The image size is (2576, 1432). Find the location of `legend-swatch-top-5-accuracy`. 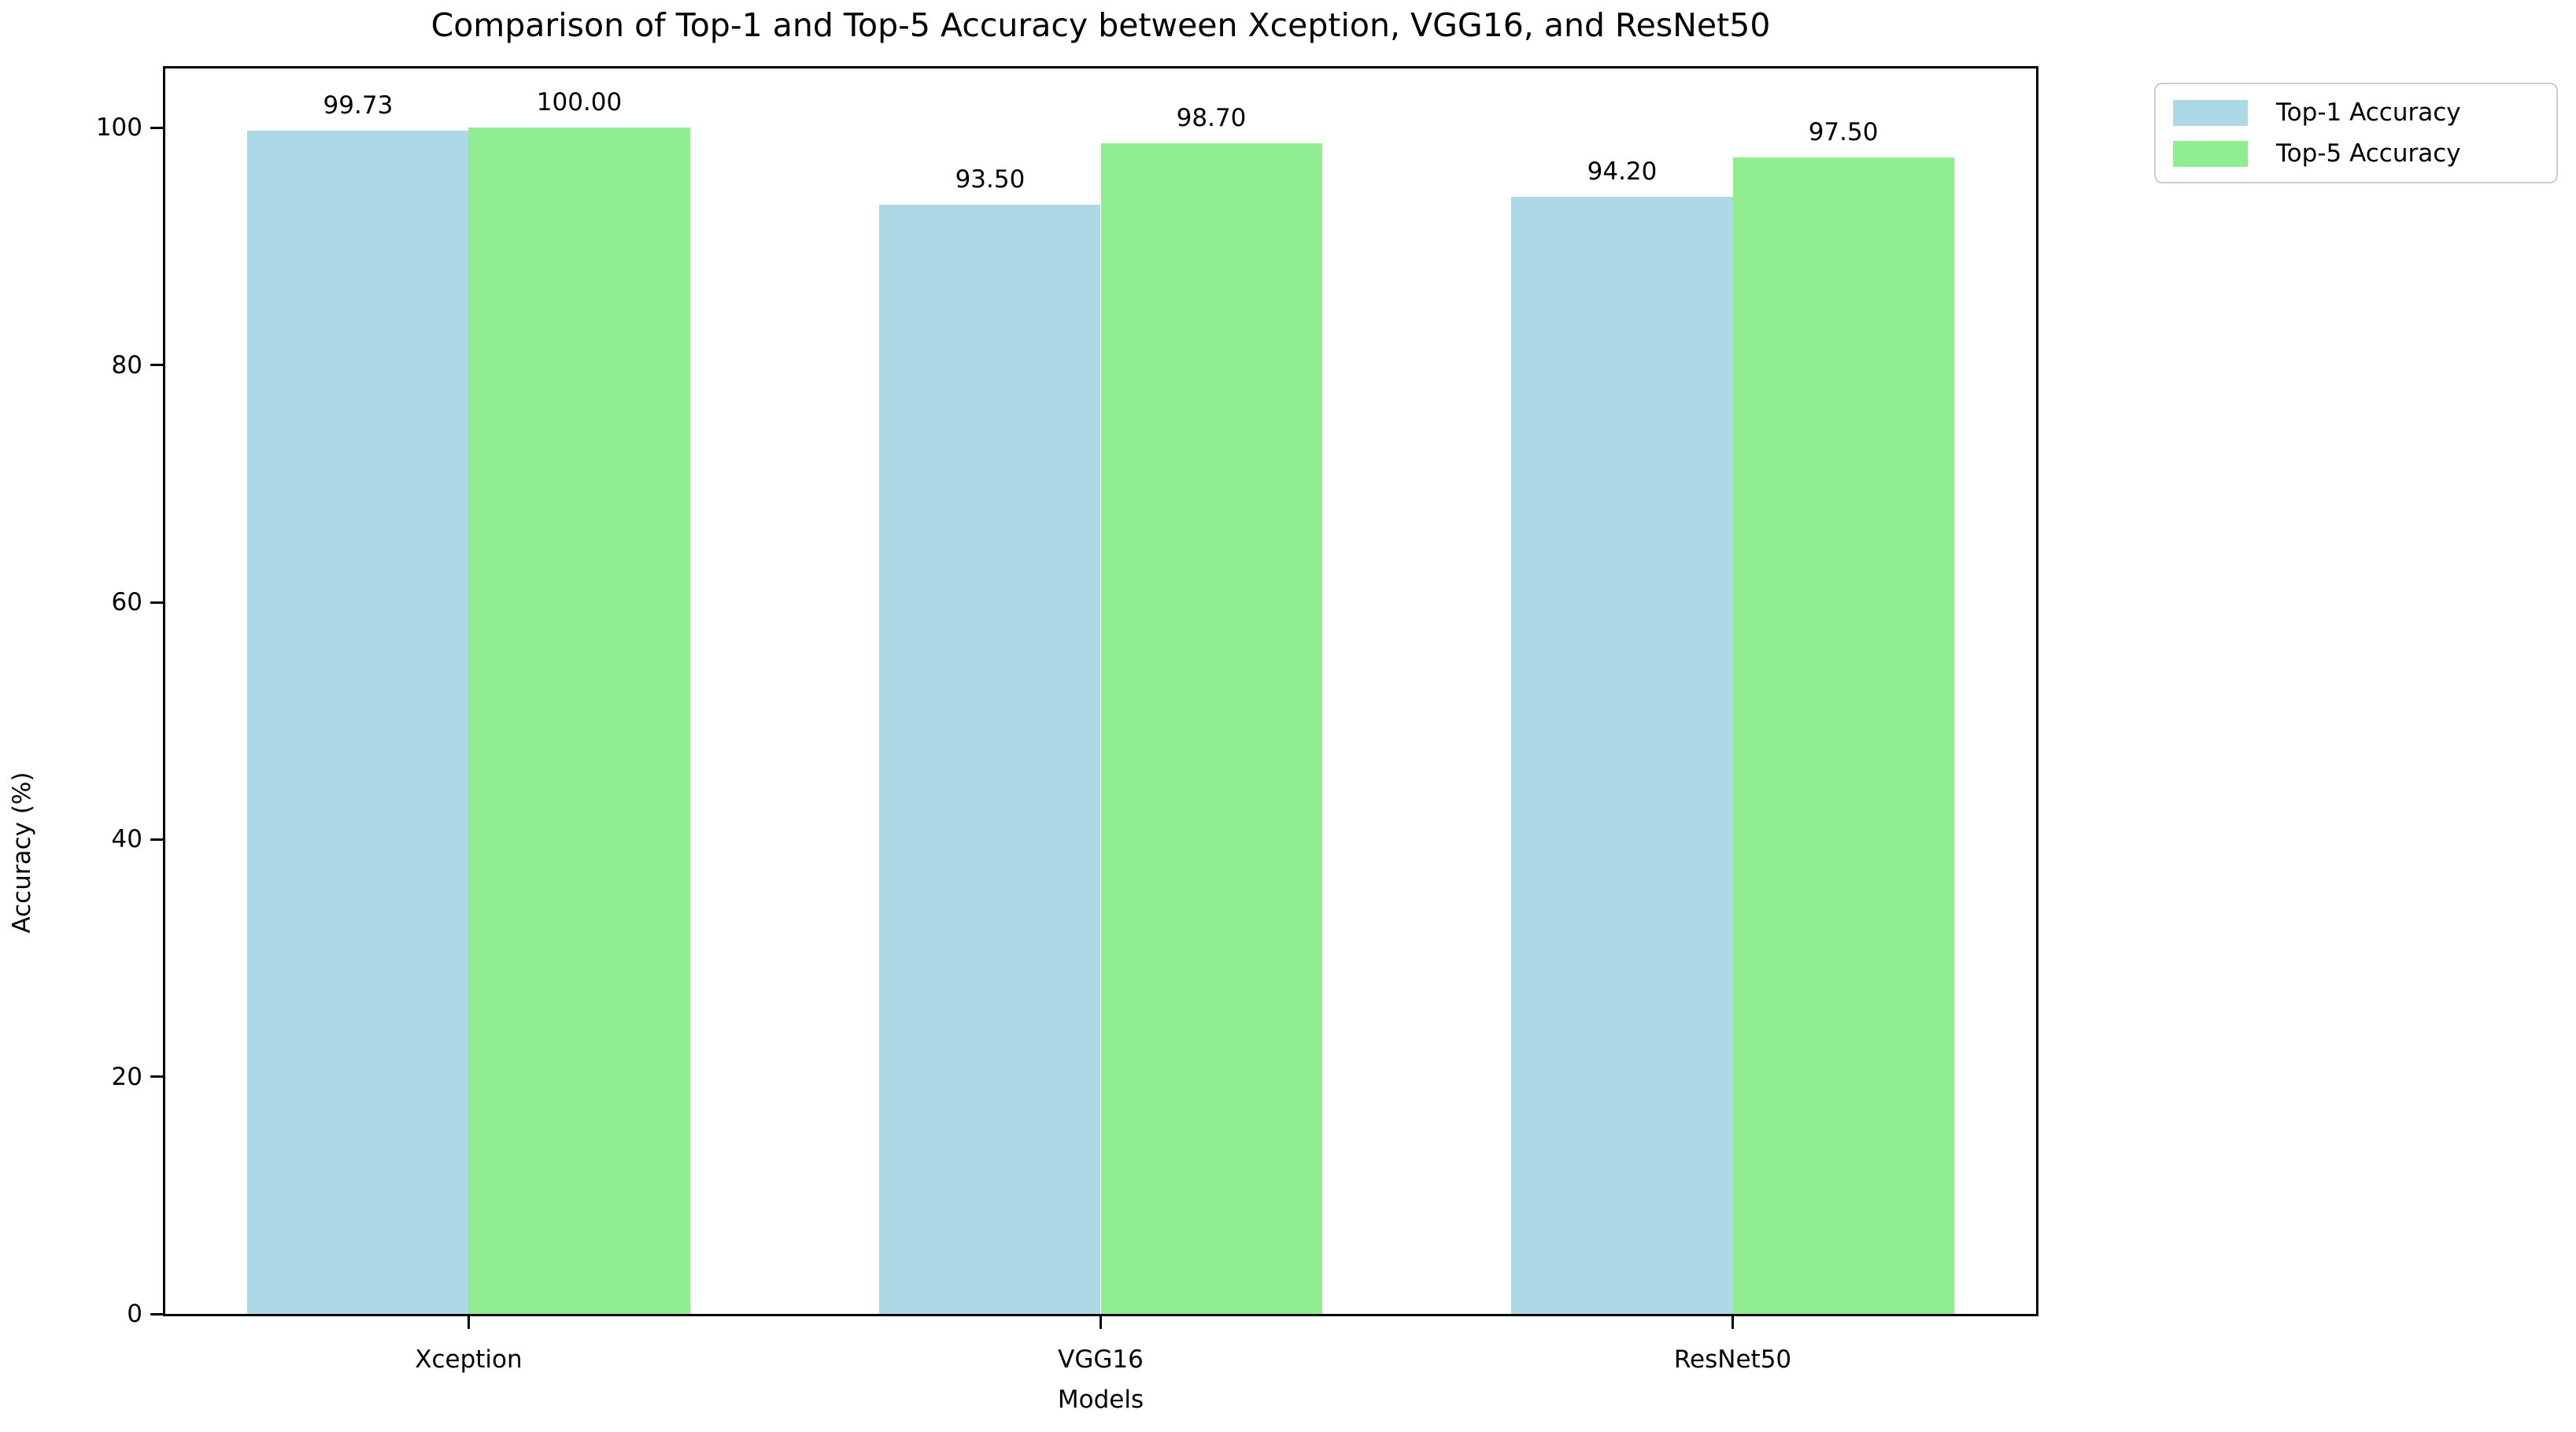

legend-swatch-top-5-accuracy is located at coordinates (2210, 153).